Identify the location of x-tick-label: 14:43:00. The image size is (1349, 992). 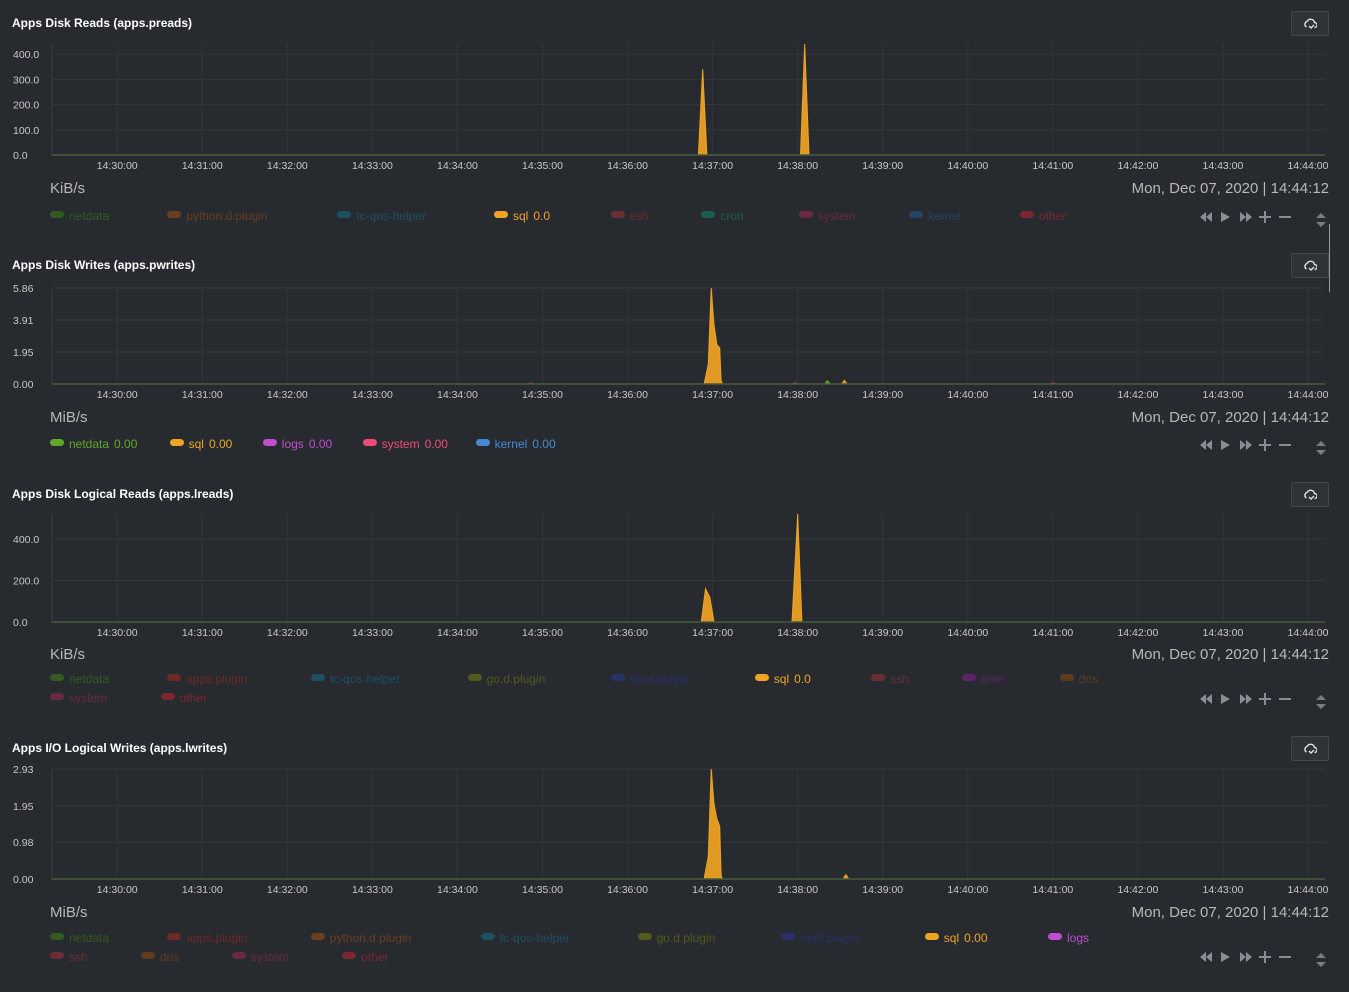
(1222, 633).